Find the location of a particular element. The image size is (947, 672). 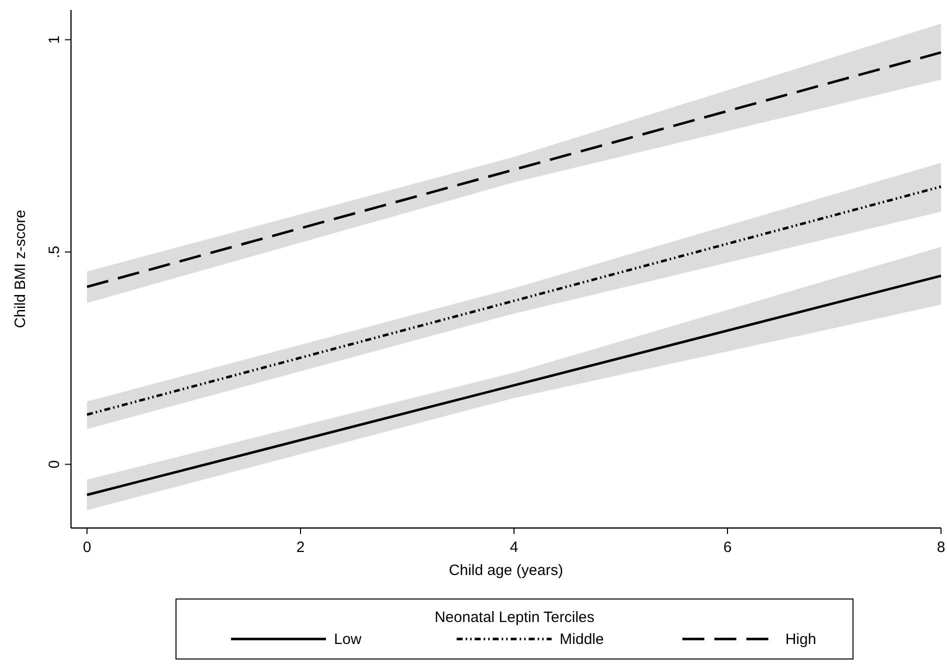

x-axis-title: Child age (years) is located at coordinates (506, 570).